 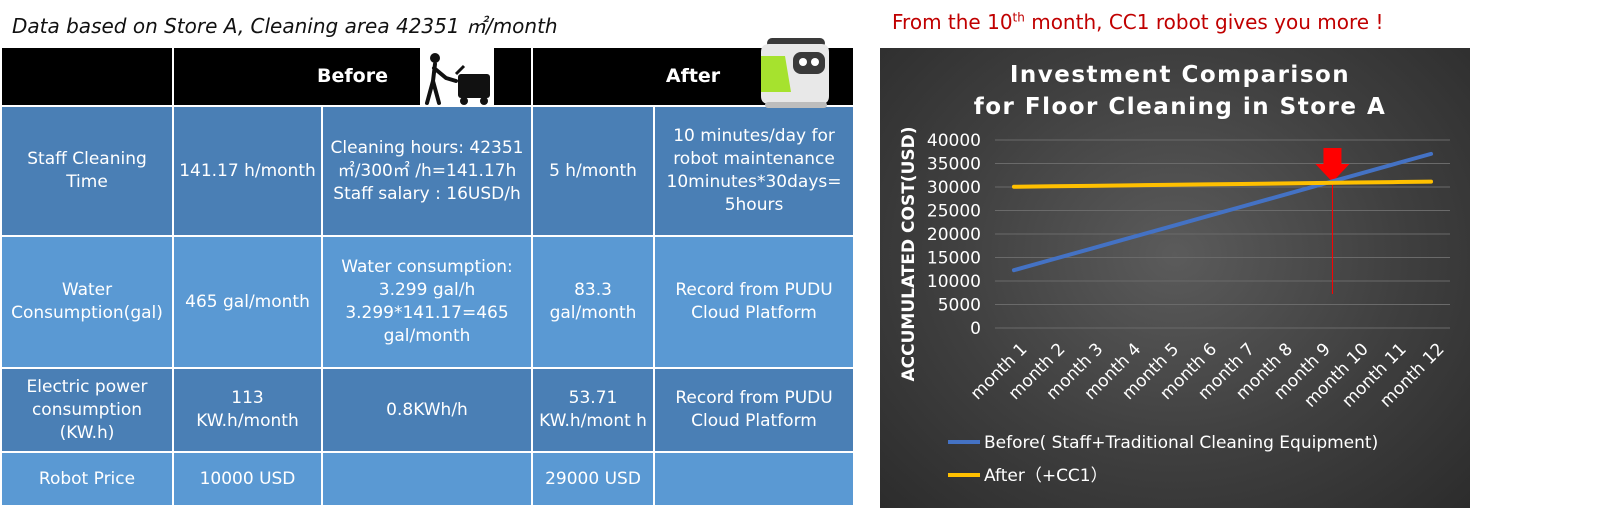 I want to click on row-label: Water Consumption(gal), so click(x=87, y=302).